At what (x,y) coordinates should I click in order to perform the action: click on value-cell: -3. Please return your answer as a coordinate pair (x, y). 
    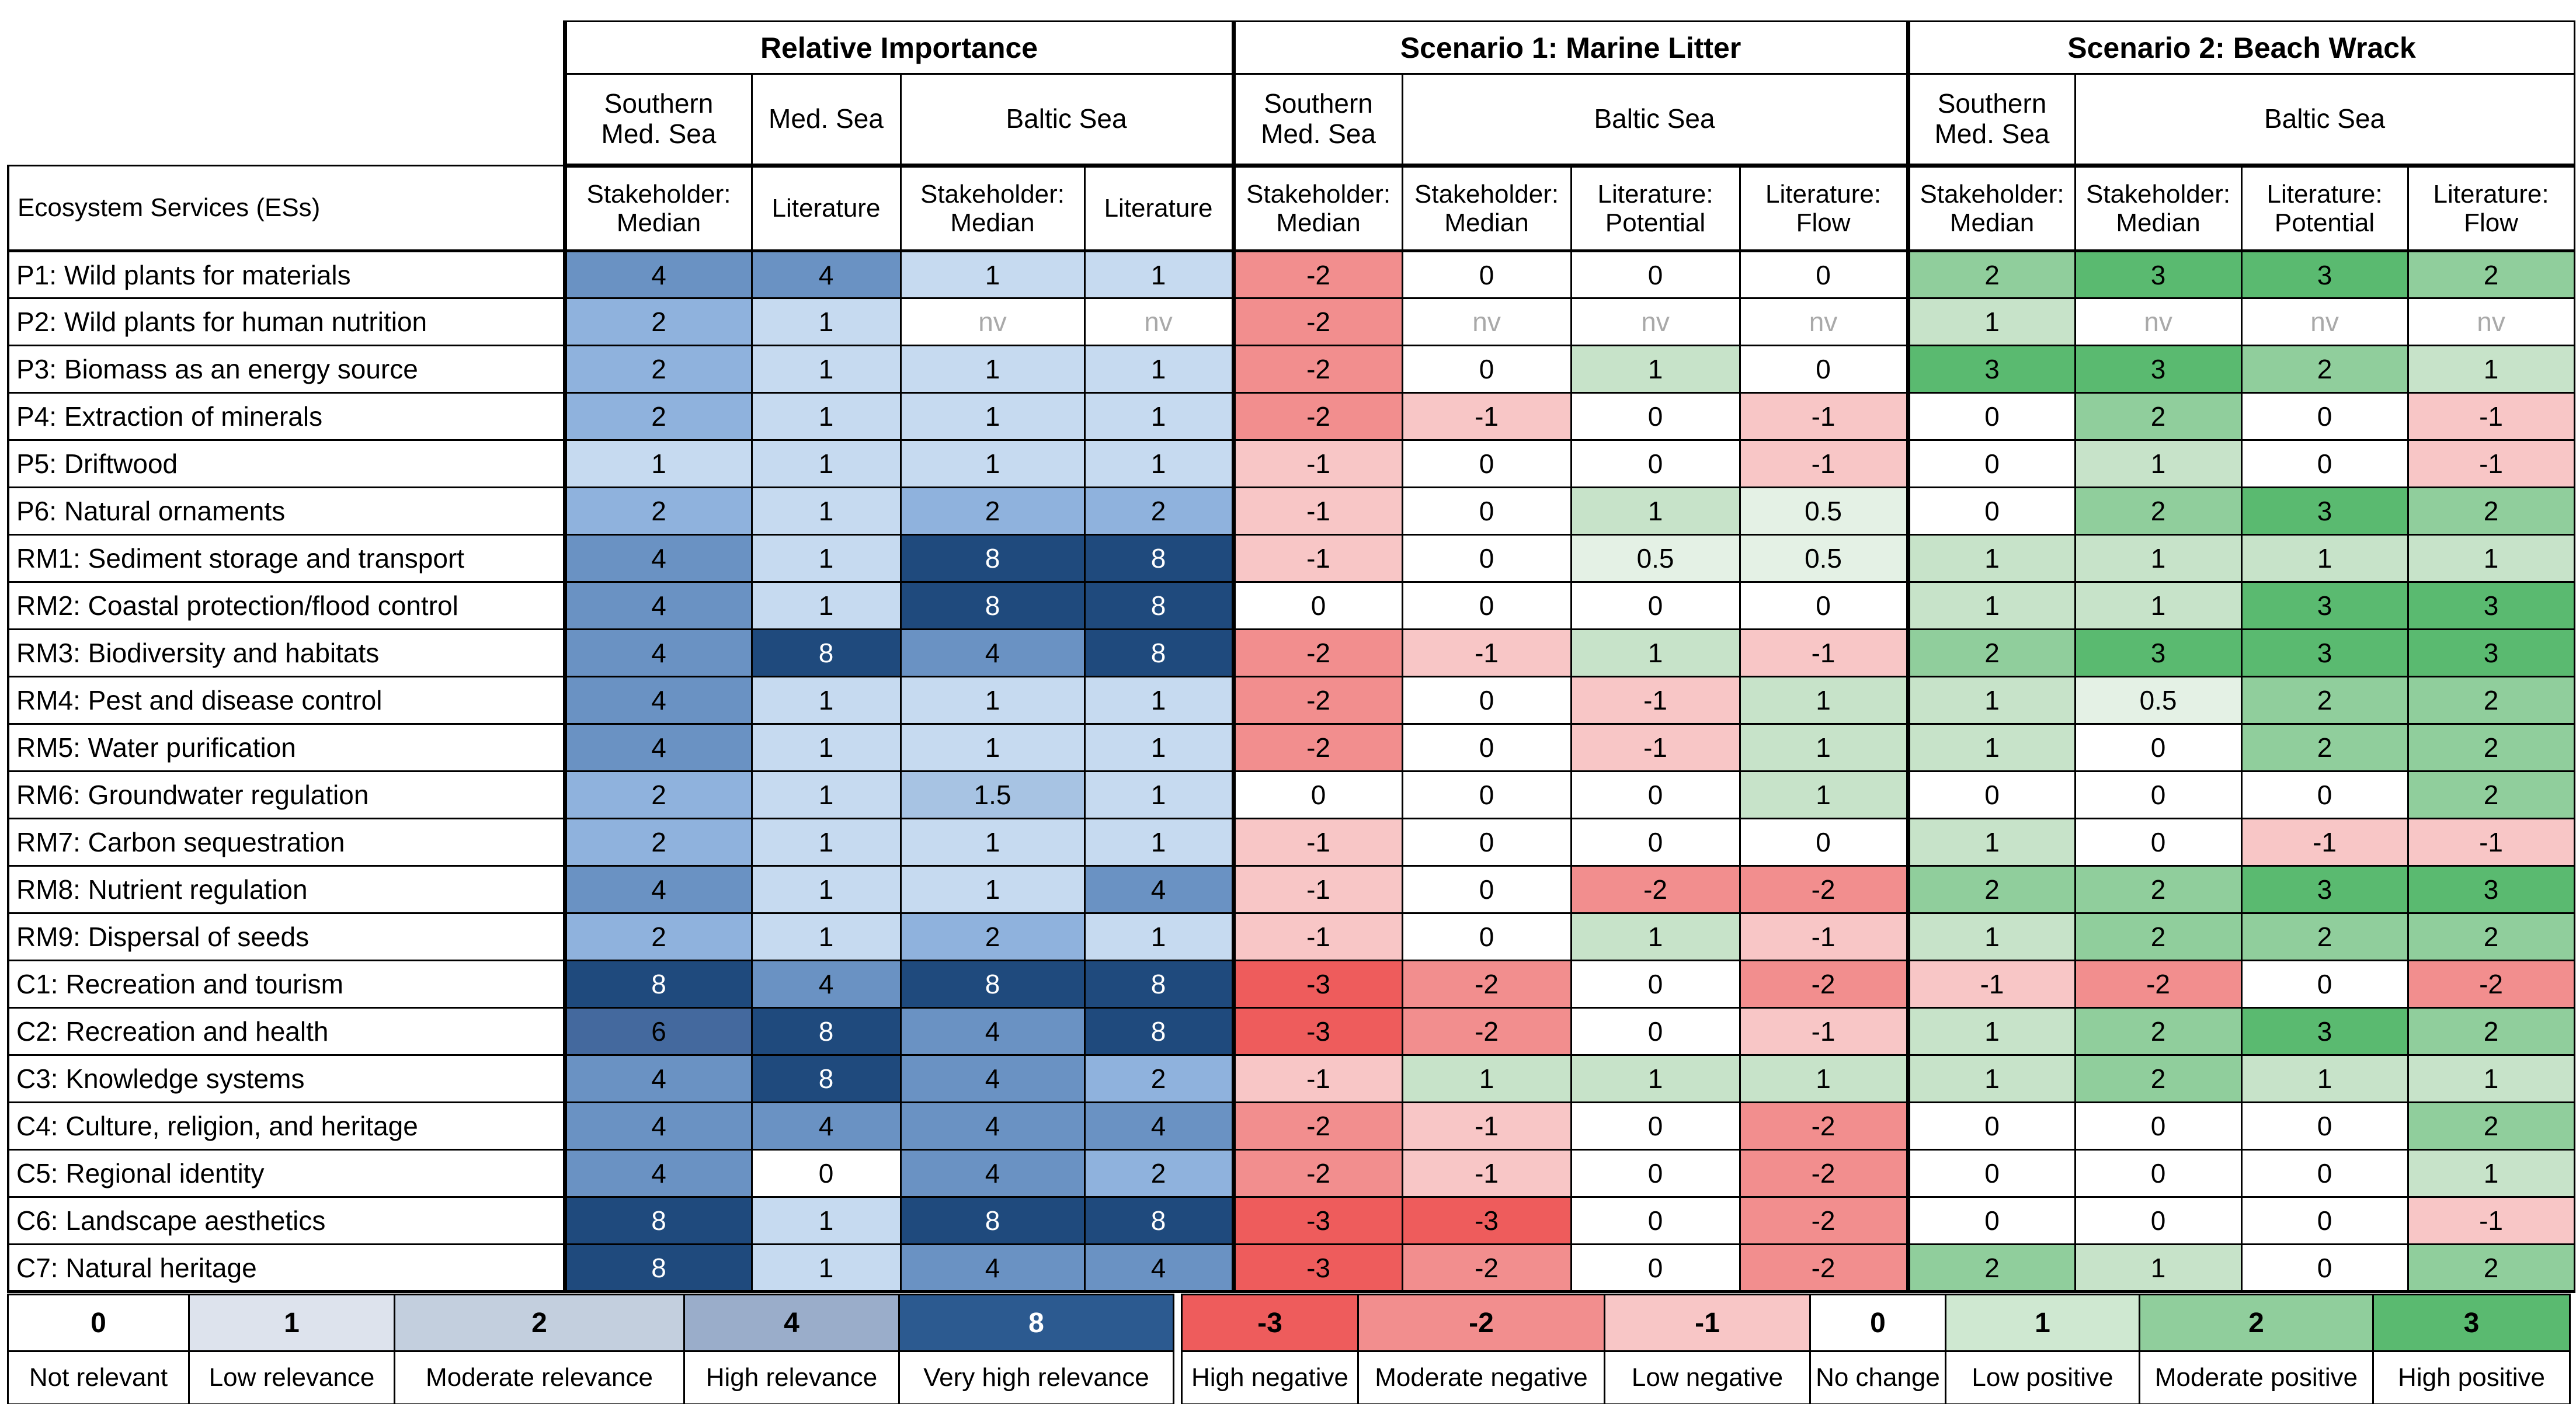
    Looking at the image, I should click on (1317, 1031).